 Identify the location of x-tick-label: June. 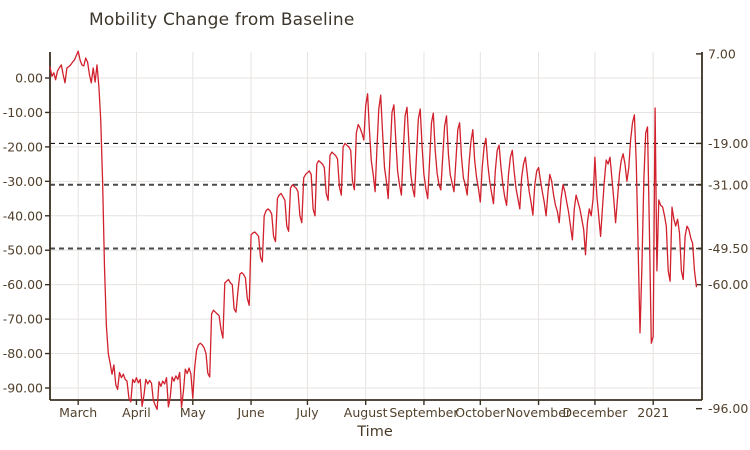
(250, 412).